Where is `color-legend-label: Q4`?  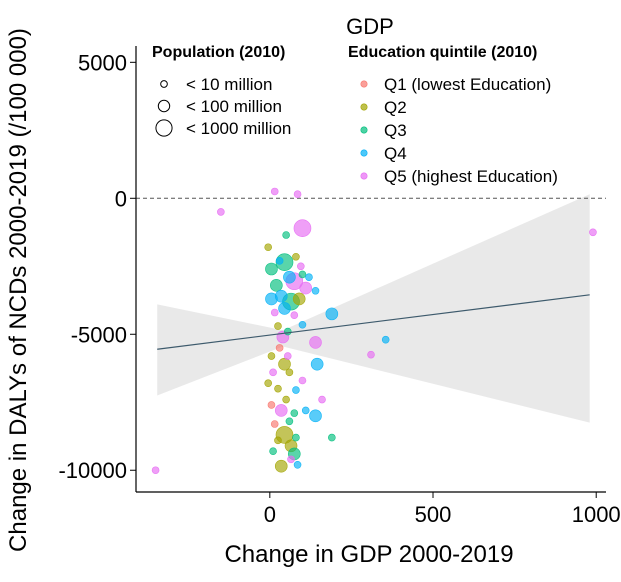 color-legend-label: Q4 is located at coordinates (395, 153).